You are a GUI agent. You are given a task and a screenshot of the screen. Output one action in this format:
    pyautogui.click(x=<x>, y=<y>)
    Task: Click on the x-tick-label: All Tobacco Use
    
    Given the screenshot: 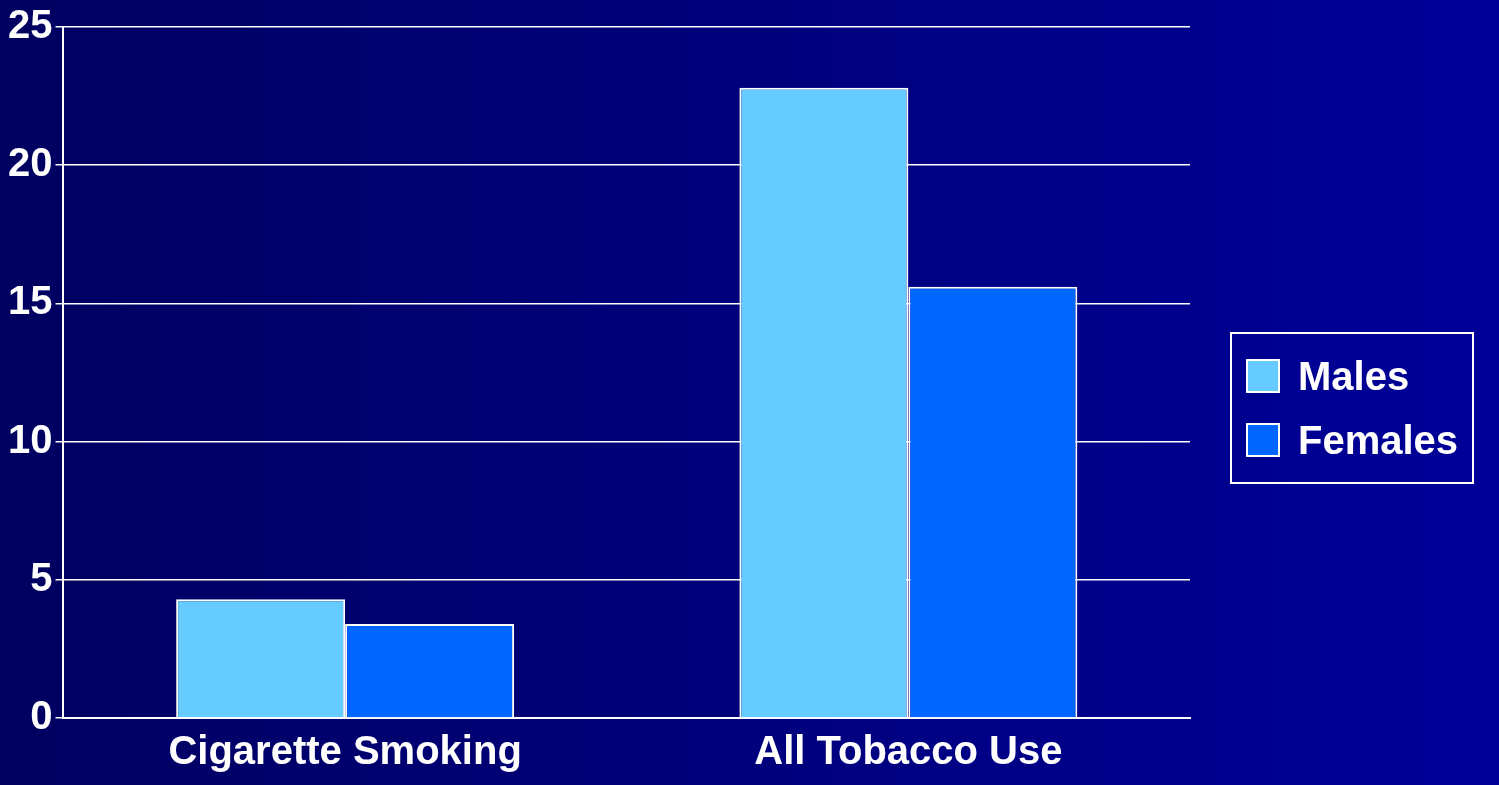 What is the action you would take?
    pyautogui.click(x=908, y=750)
    